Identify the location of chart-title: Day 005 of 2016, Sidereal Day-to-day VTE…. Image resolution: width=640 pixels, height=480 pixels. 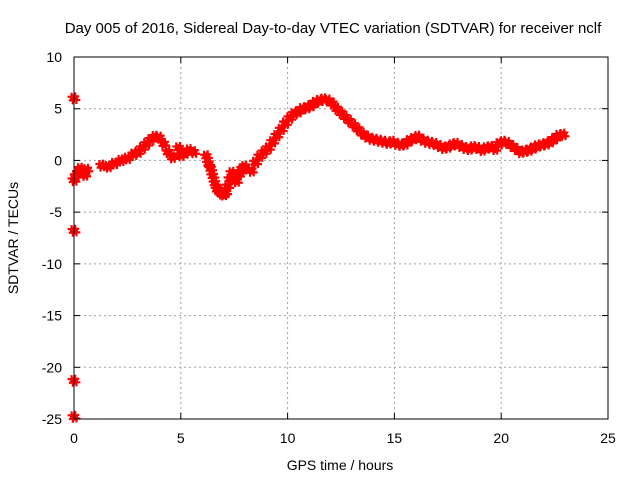
(333, 28).